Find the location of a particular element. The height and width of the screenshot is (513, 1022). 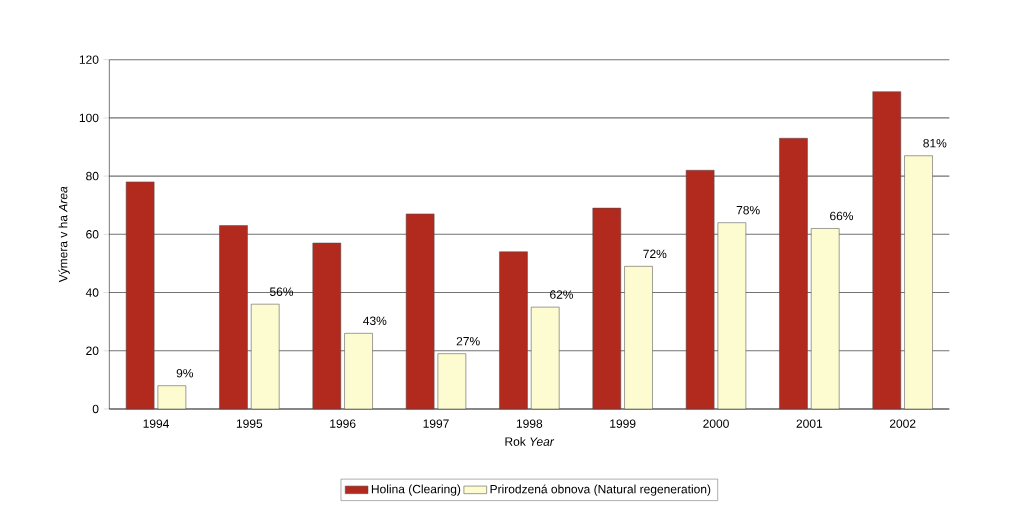

annotation: 72% is located at coordinates (655, 254).